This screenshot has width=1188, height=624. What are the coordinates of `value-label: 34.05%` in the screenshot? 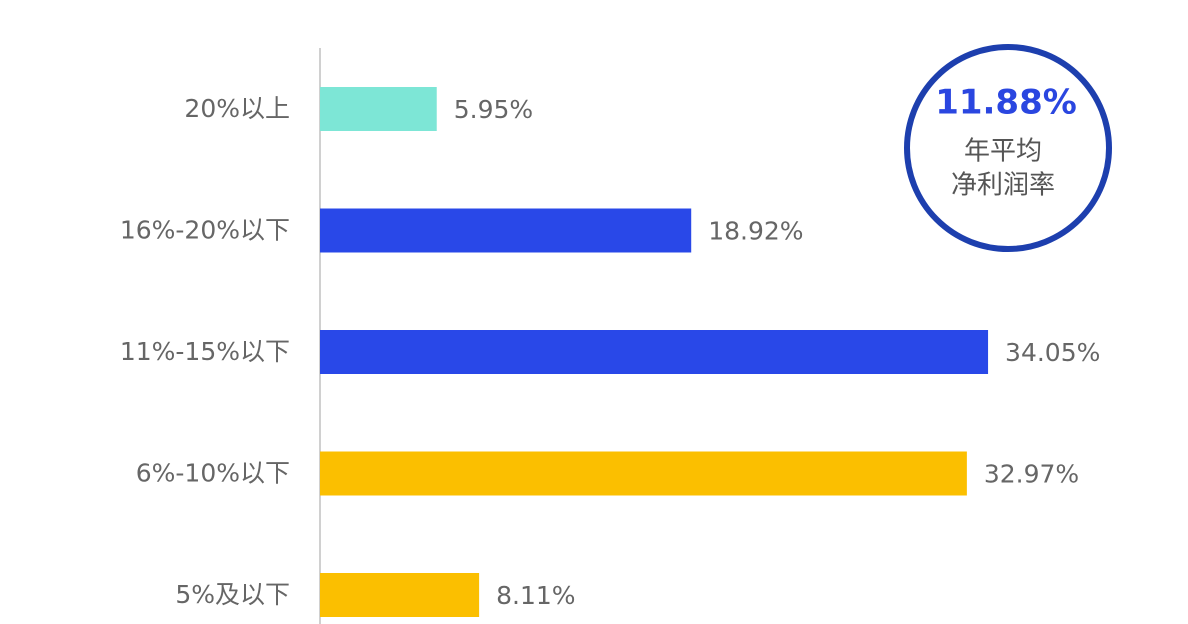 It's located at (1052, 352).